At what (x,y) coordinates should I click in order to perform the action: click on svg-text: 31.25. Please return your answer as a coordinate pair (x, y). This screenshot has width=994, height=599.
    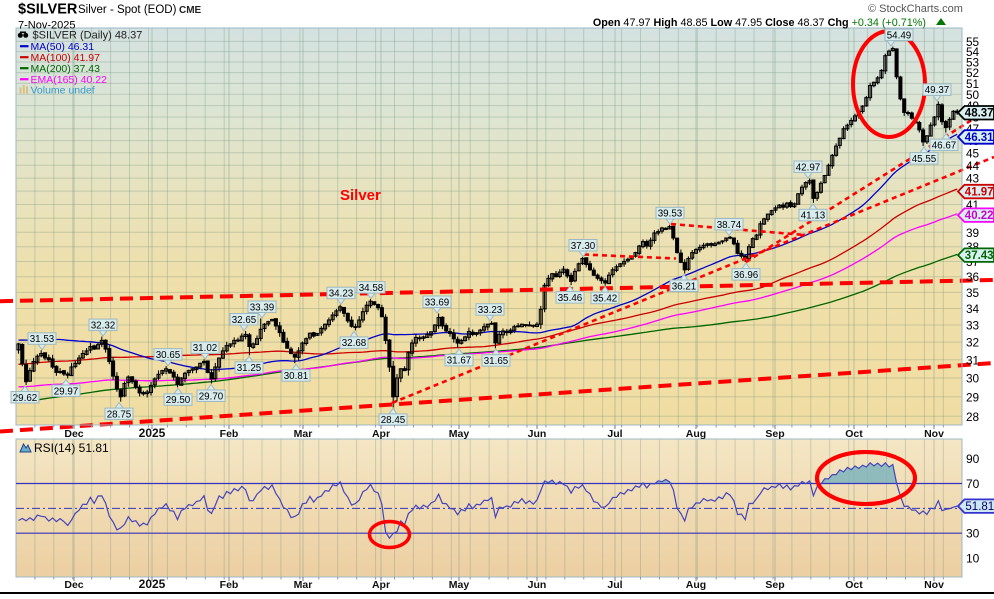
    Looking at the image, I should click on (249, 368).